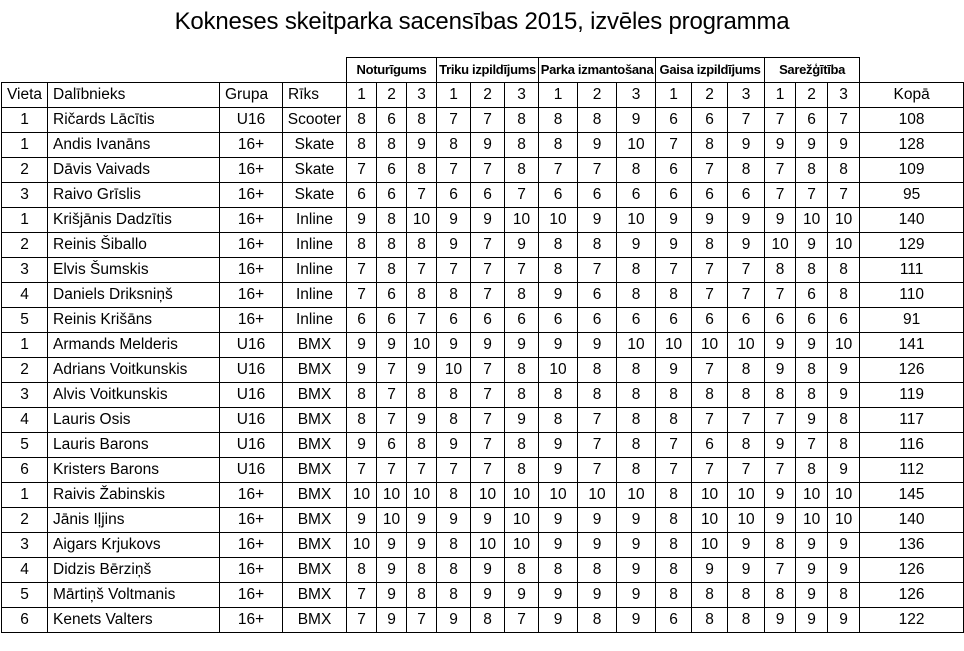  I want to click on total-cell: 109, so click(911, 169).